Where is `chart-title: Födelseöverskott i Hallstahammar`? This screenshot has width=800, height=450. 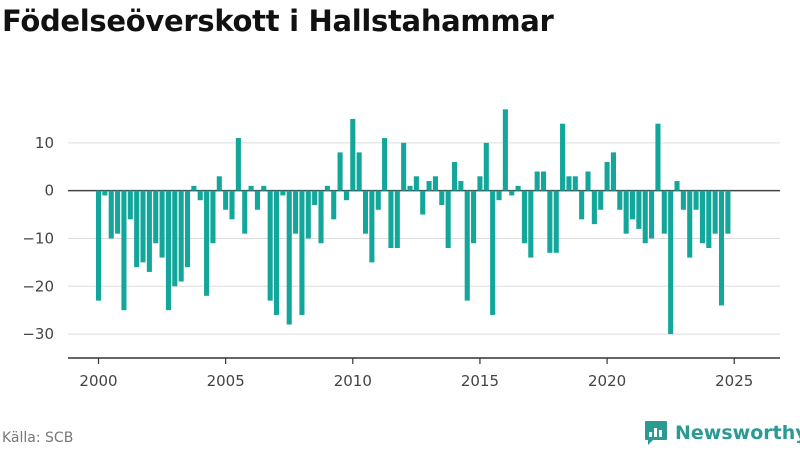 chart-title: Födelseöverskott i Hallstahammar is located at coordinates (278, 21).